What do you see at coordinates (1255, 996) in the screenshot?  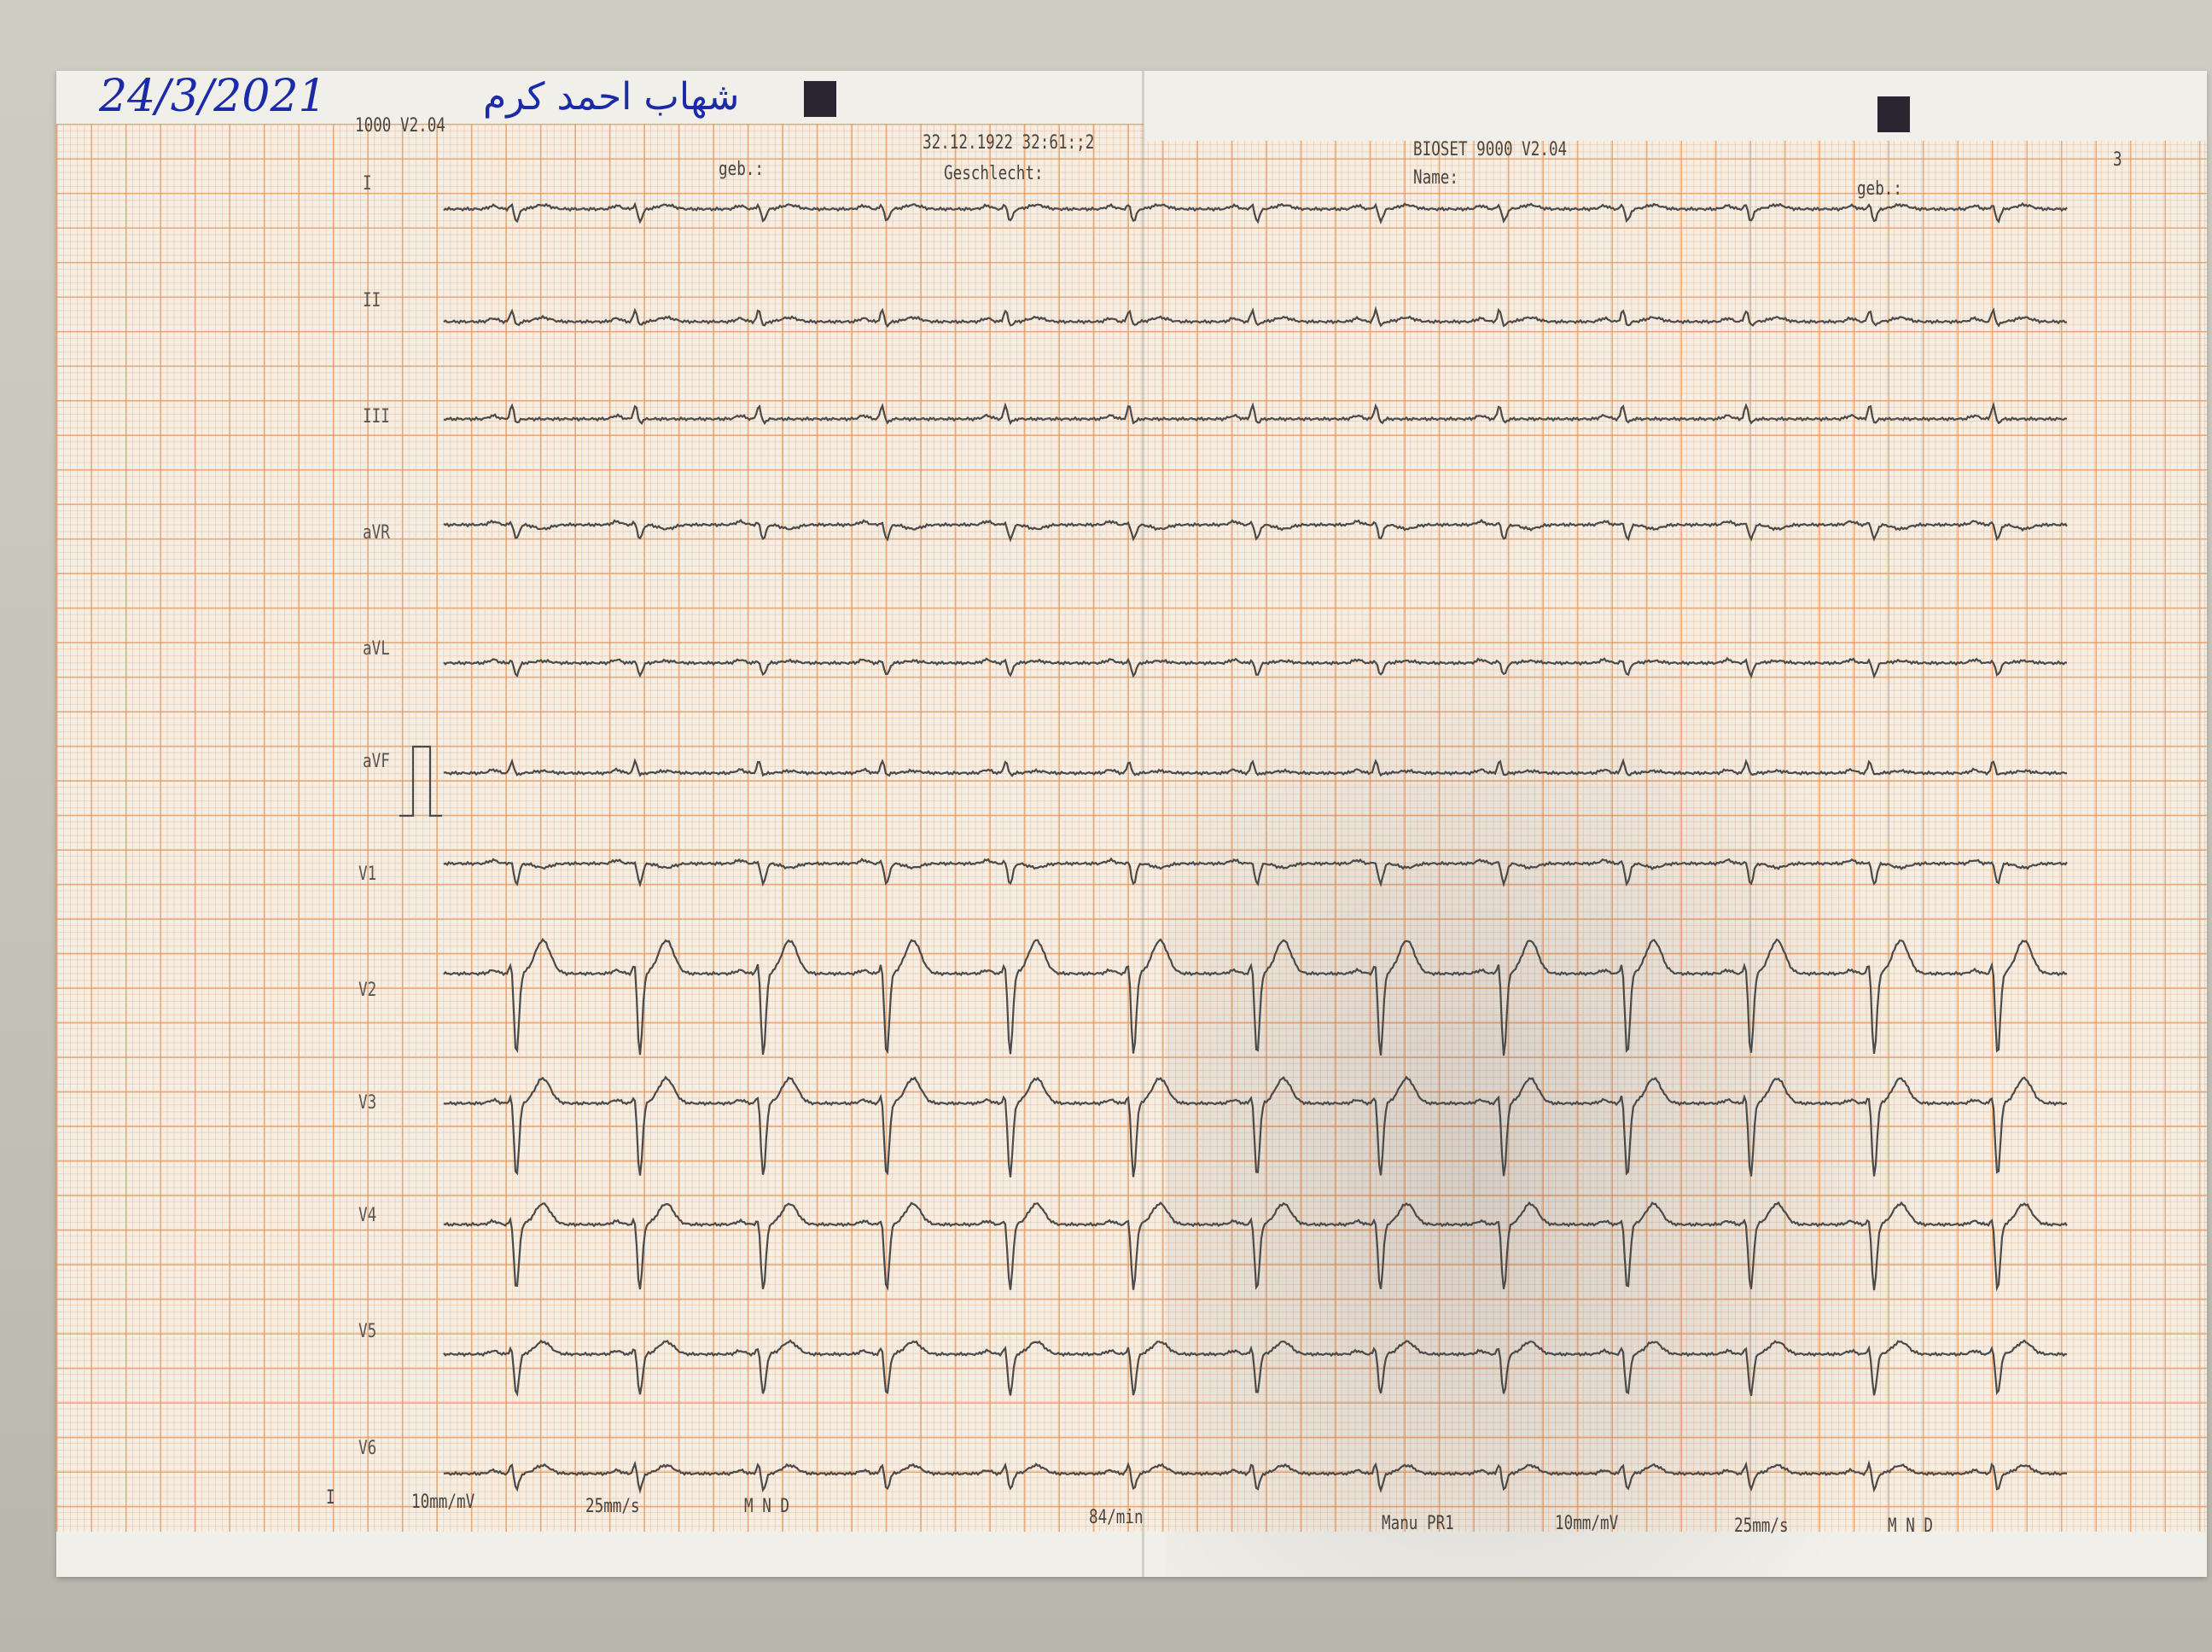 I see `trace-v2` at bounding box center [1255, 996].